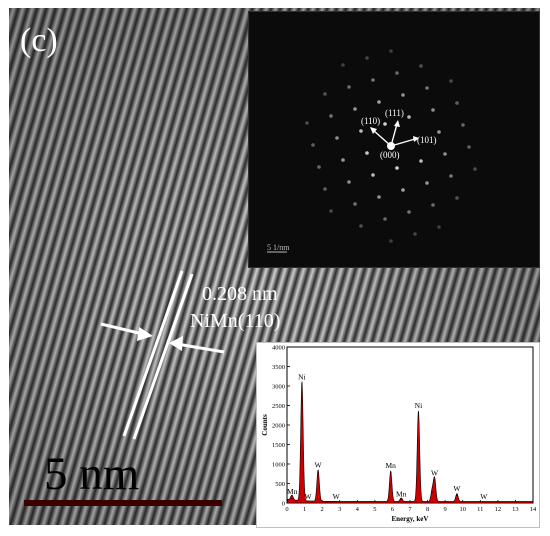 Image resolution: width=550 pixels, height=536 pixels. I want to click on plane-label: NiMn(110), so click(235, 321).